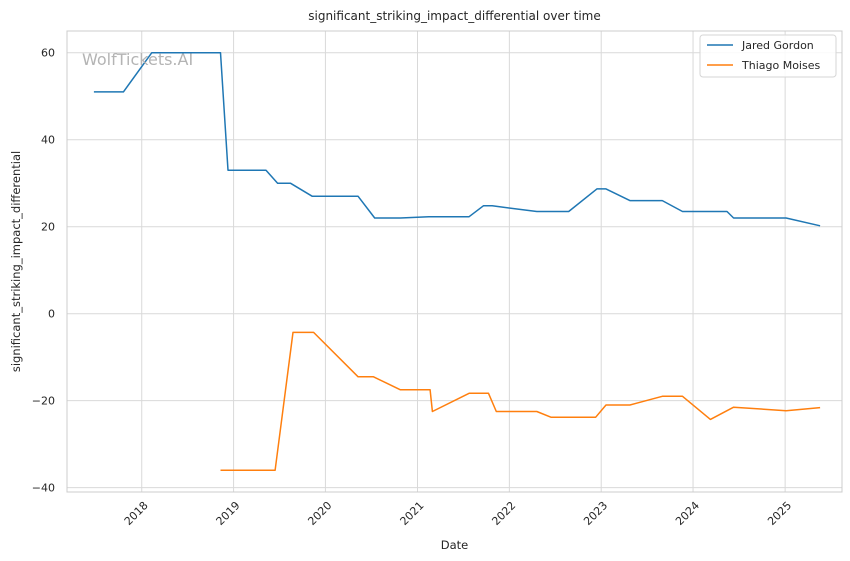 The height and width of the screenshot is (561, 850). Describe the element at coordinates (687, 513) in the screenshot. I see `x-tick-label: 2024` at that location.